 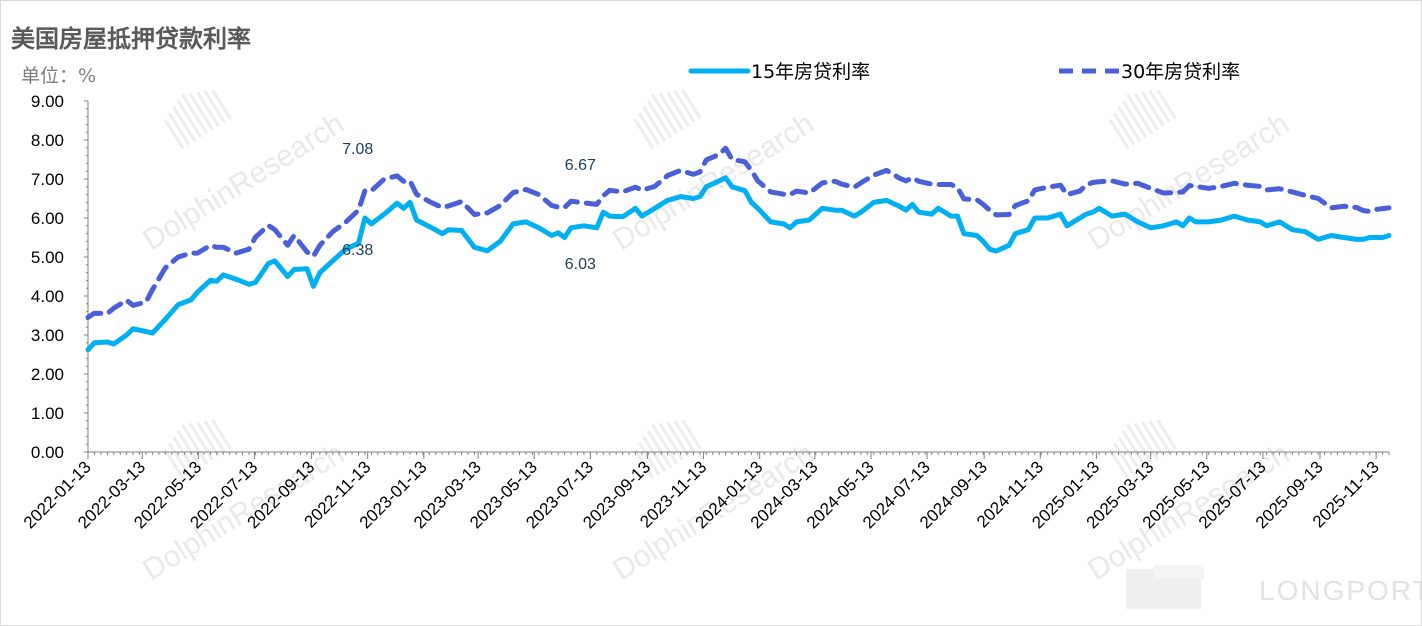 I want to click on y-tick-label: 9.00, so click(x=47, y=101).